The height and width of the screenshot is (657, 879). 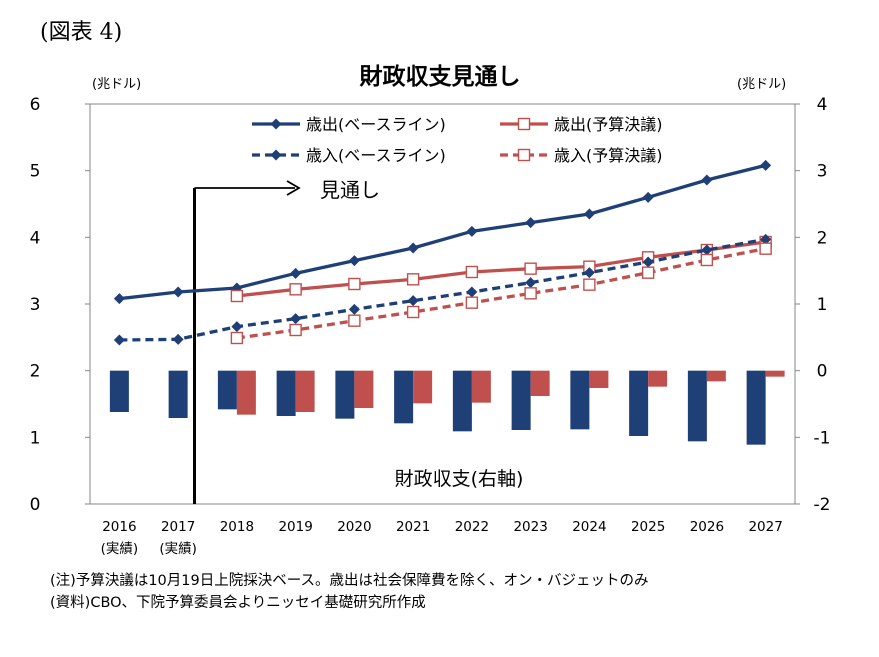 What do you see at coordinates (530, 527) in the screenshot?
I see `x-tick-label: 2023` at bounding box center [530, 527].